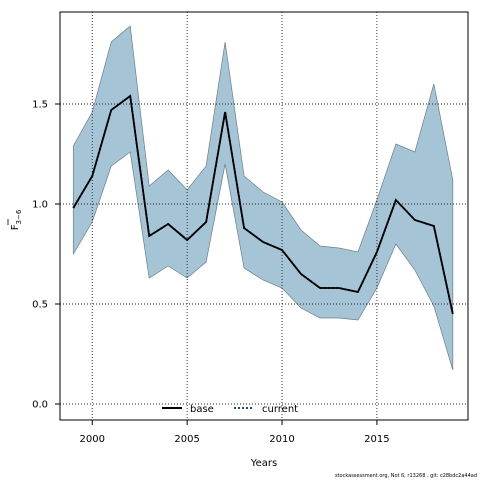 This screenshot has width=480, height=484. I want to click on legend-label-current: current, so click(280, 409).